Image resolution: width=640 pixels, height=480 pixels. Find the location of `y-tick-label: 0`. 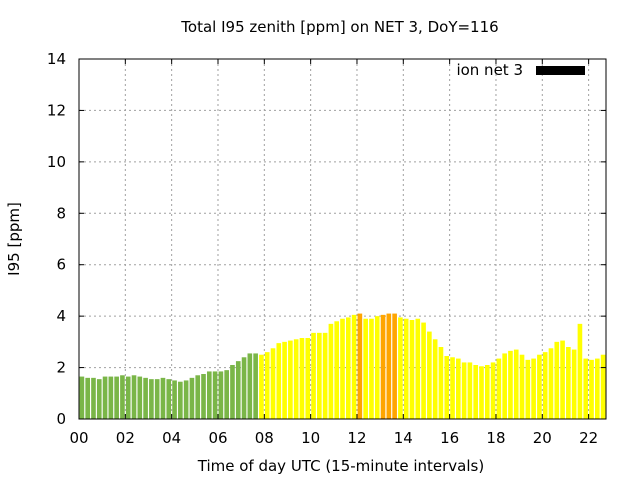

y-tick-label: 0 is located at coordinates (61, 419).